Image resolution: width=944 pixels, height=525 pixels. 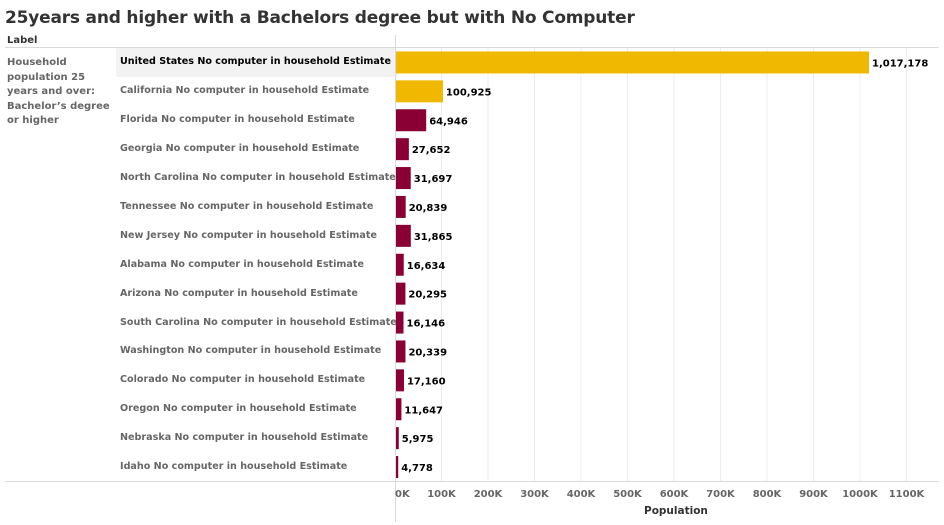 What do you see at coordinates (433, 237) in the screenshot?
I see `data-label: 31,865` at bounding box center [433, 237].